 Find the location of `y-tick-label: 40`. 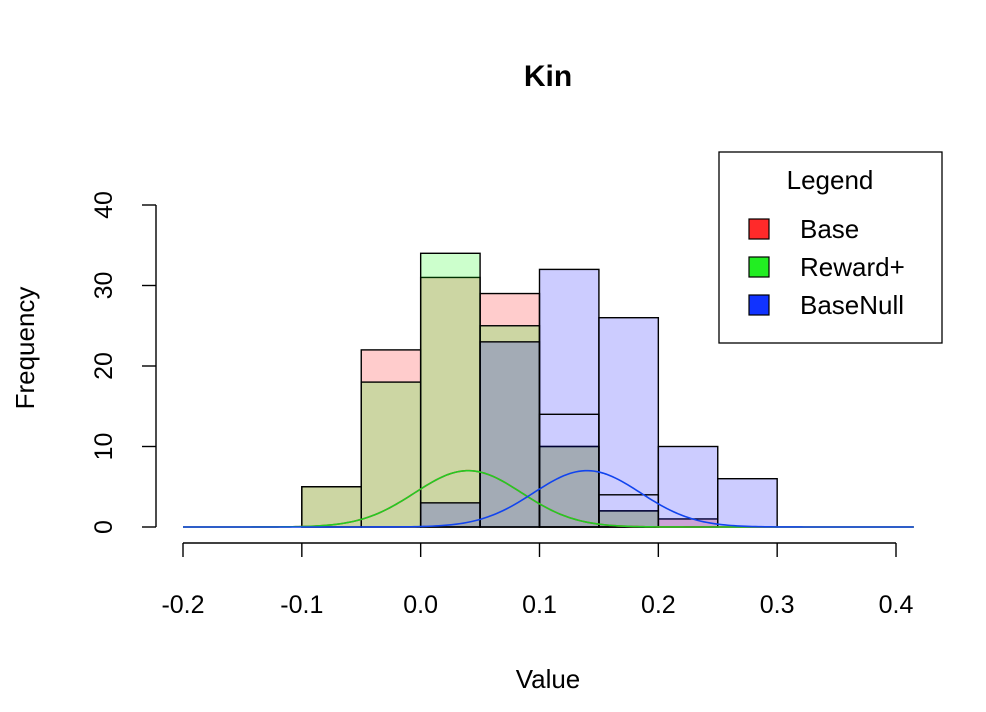

y-tick-label: 40 is located at coordinates (104, 205).